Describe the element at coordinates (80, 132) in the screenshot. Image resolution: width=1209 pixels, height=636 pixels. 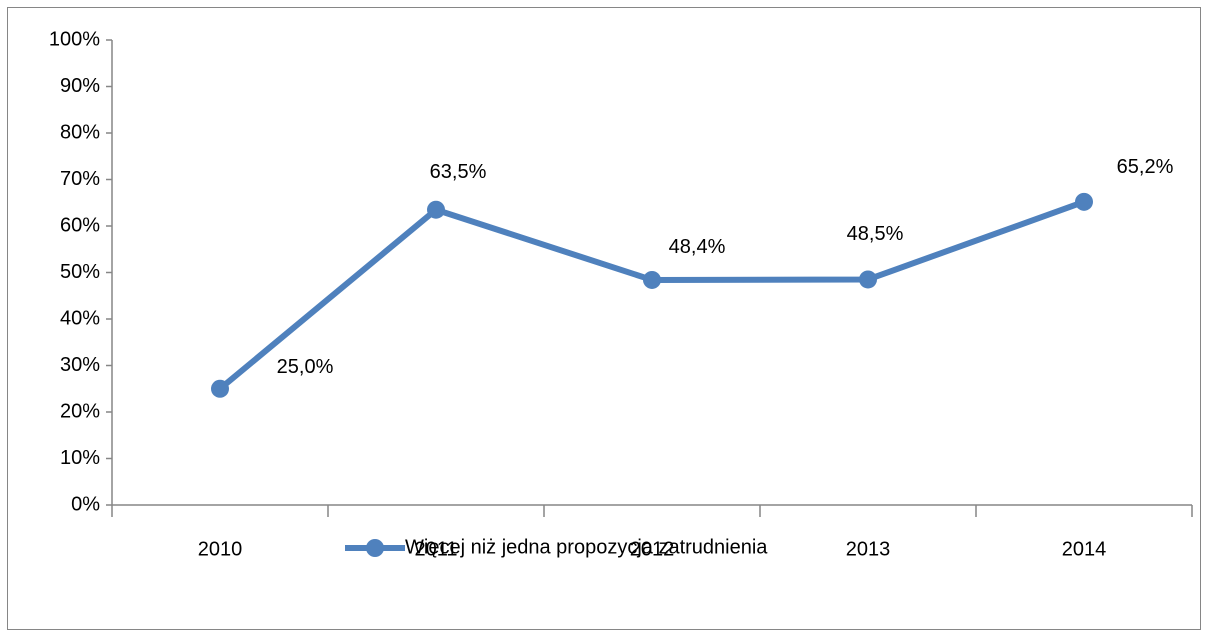
I see `y-tick-label: 80%` at that location.